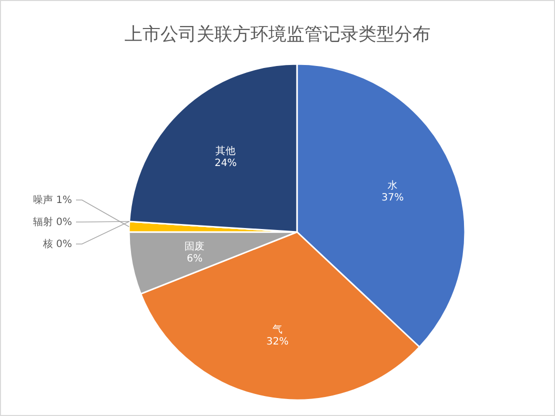 This screenshot has width=555, height=416. I want to click on chart-title: 上市公司关联方环境监管记录类型分布, so click(277, 34).